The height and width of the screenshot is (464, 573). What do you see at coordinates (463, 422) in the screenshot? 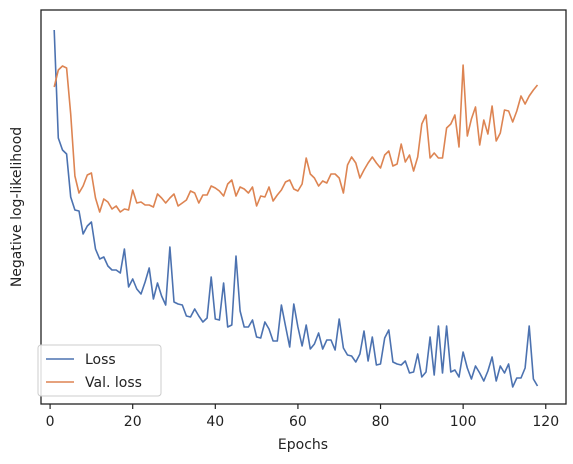
I see `x-tick-label: 100` at bounding box center [463, 422].